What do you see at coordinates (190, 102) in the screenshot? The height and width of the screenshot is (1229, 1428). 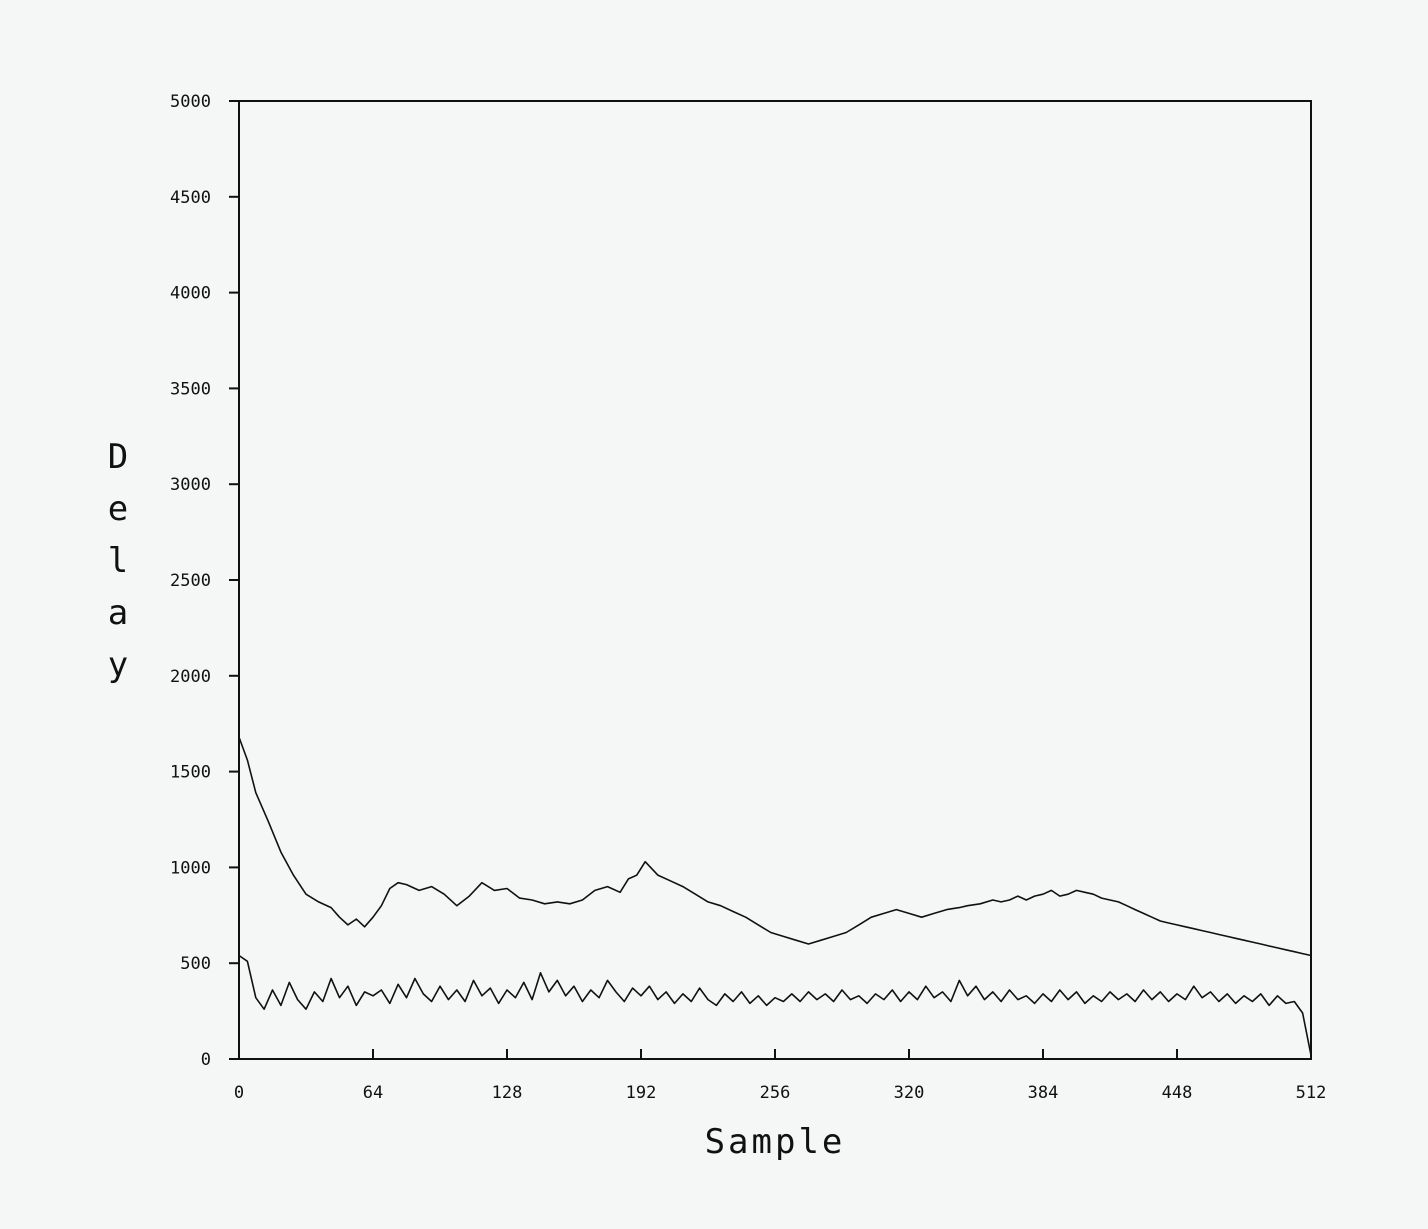 I see `y-tick-label: 5000` at bounding box center [190, 102].